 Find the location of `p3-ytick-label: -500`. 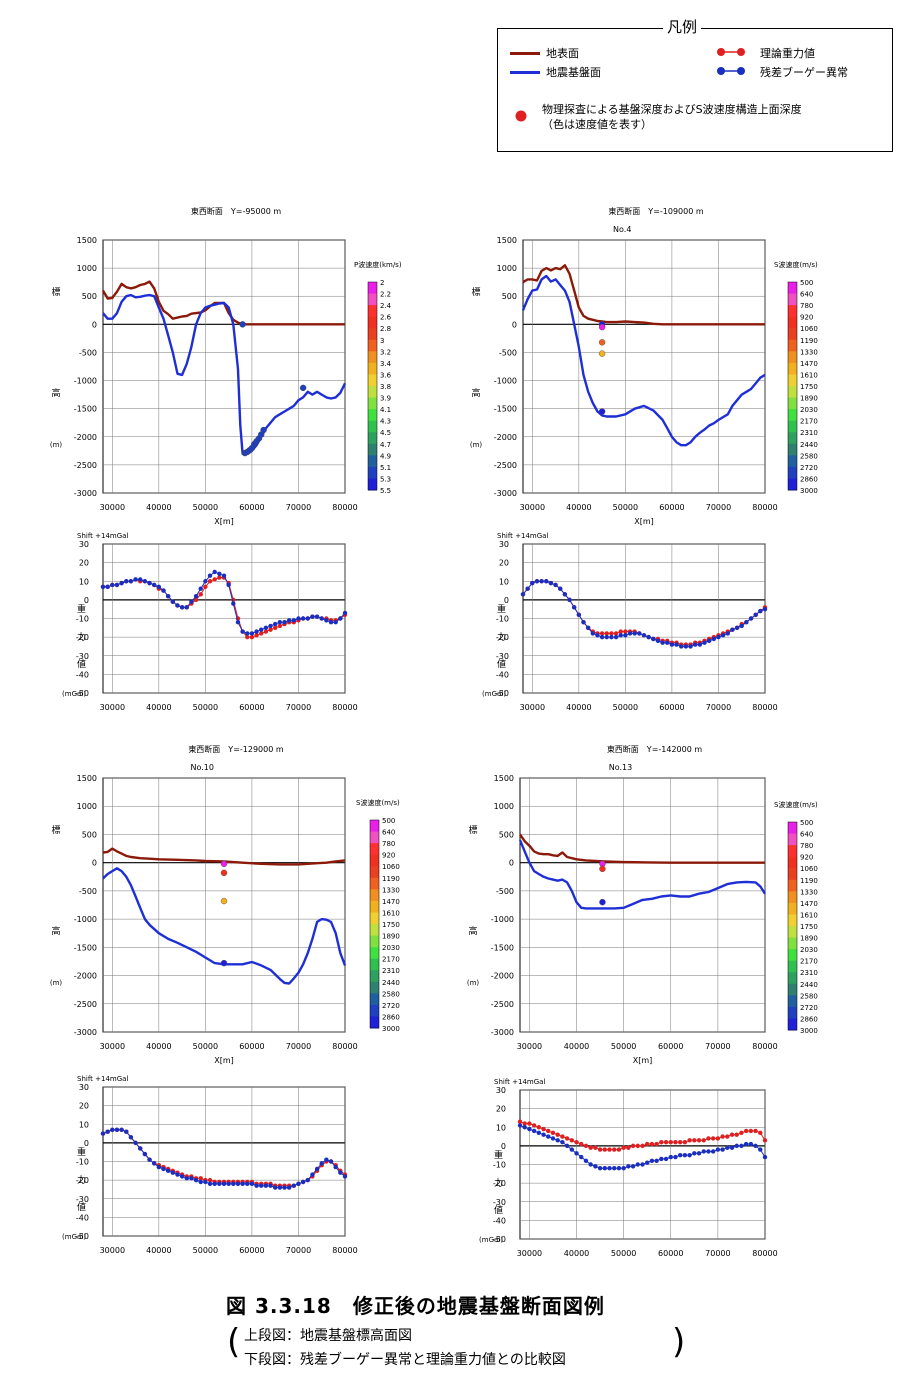

p3-ytick-label: -500 is located at coordinates (88, 891).